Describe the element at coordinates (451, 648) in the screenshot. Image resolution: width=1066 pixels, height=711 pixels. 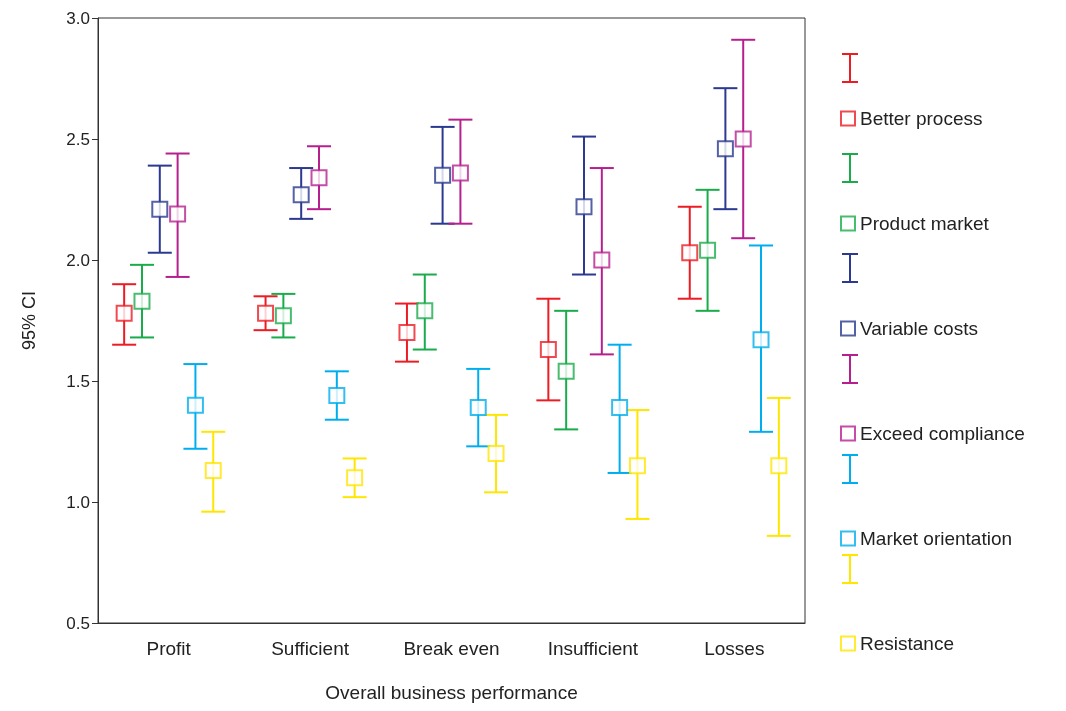
I see `x-tick-label: Break even` at that location.